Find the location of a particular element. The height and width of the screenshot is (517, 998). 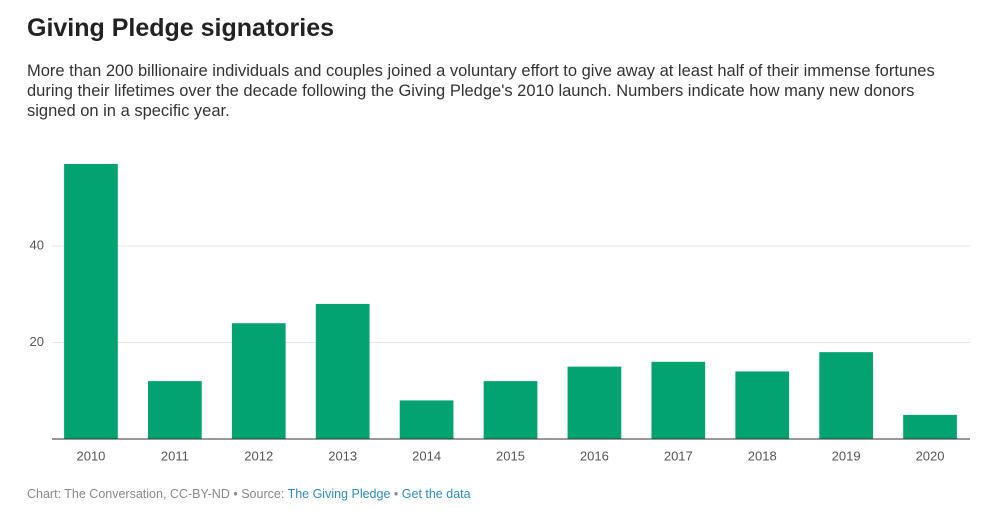

credit: Chart: The Conversation, CC-BY-ND is located at coordinates (128, 494).